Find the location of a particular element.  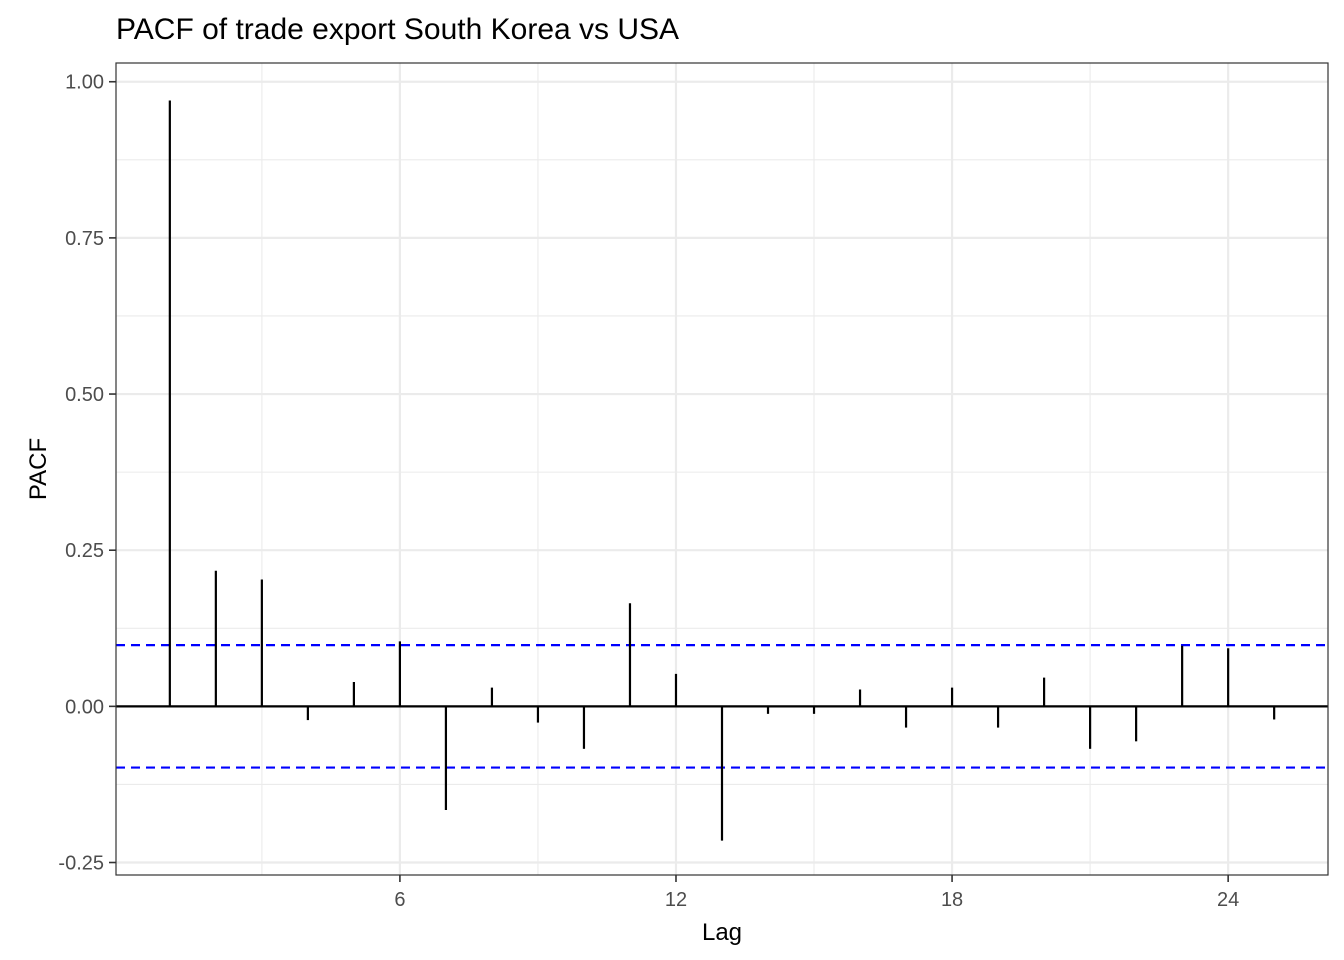

y-tick-label: 0.50 is located at coordinates (84, 395).